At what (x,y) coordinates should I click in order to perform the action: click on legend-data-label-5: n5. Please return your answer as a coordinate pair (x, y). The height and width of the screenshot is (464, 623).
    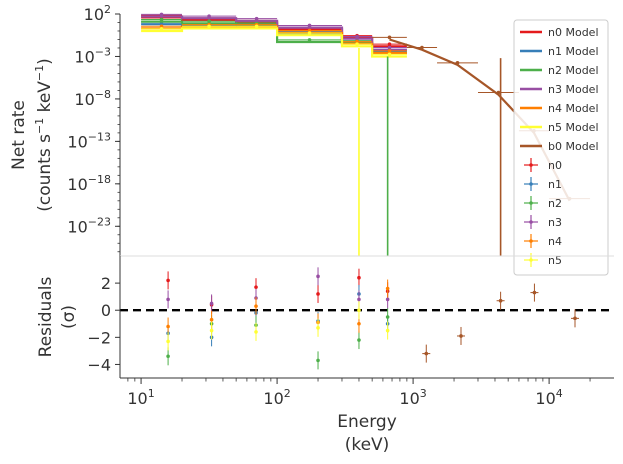
    Looking at the image, I should click on (555, 260).